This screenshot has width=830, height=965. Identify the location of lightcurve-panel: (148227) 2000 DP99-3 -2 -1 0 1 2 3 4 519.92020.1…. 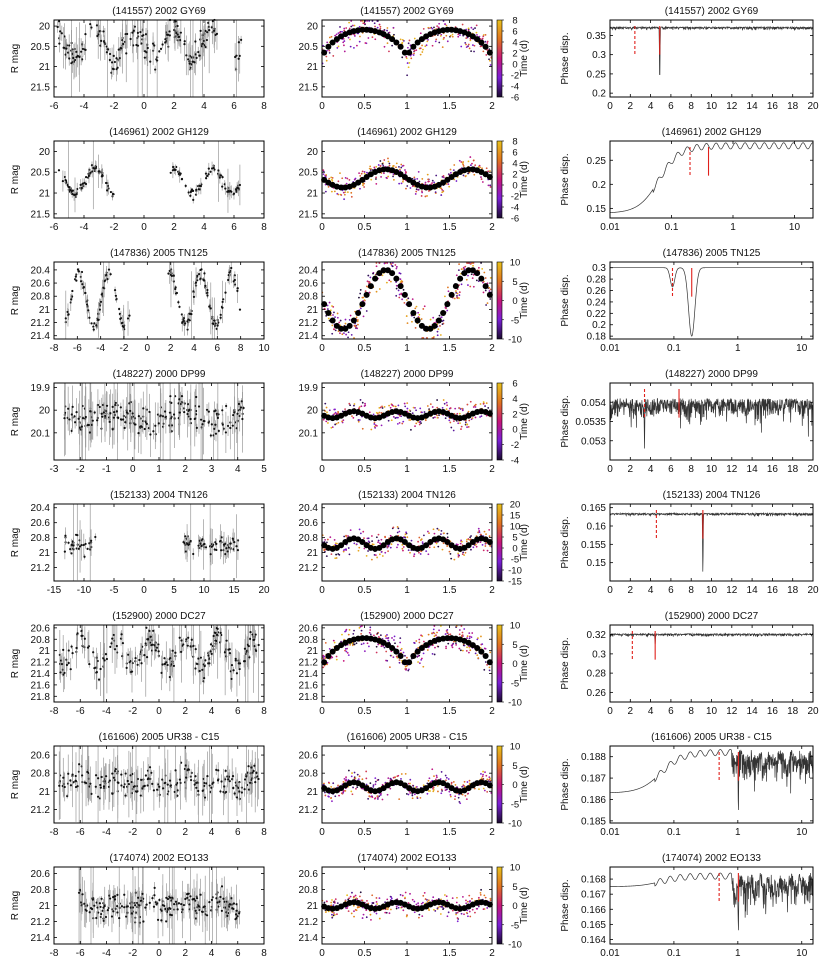
(138, 422).